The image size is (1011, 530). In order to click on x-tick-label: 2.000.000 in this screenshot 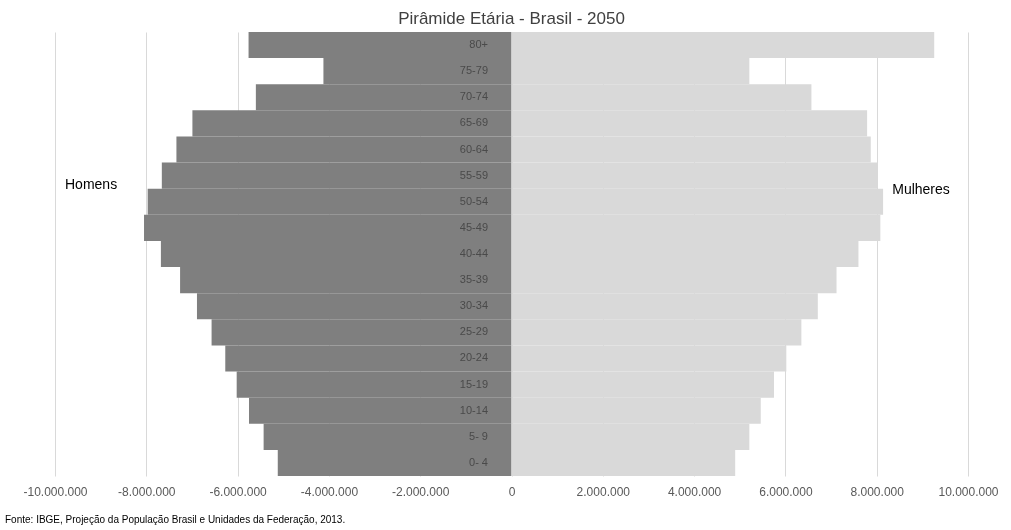, I will do `click(603, 491)`.